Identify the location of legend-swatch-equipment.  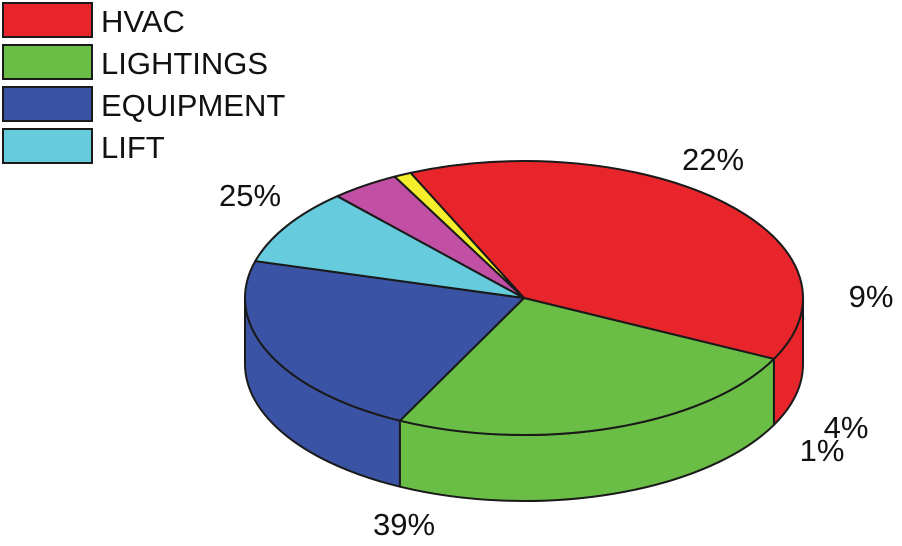
(47, 104).